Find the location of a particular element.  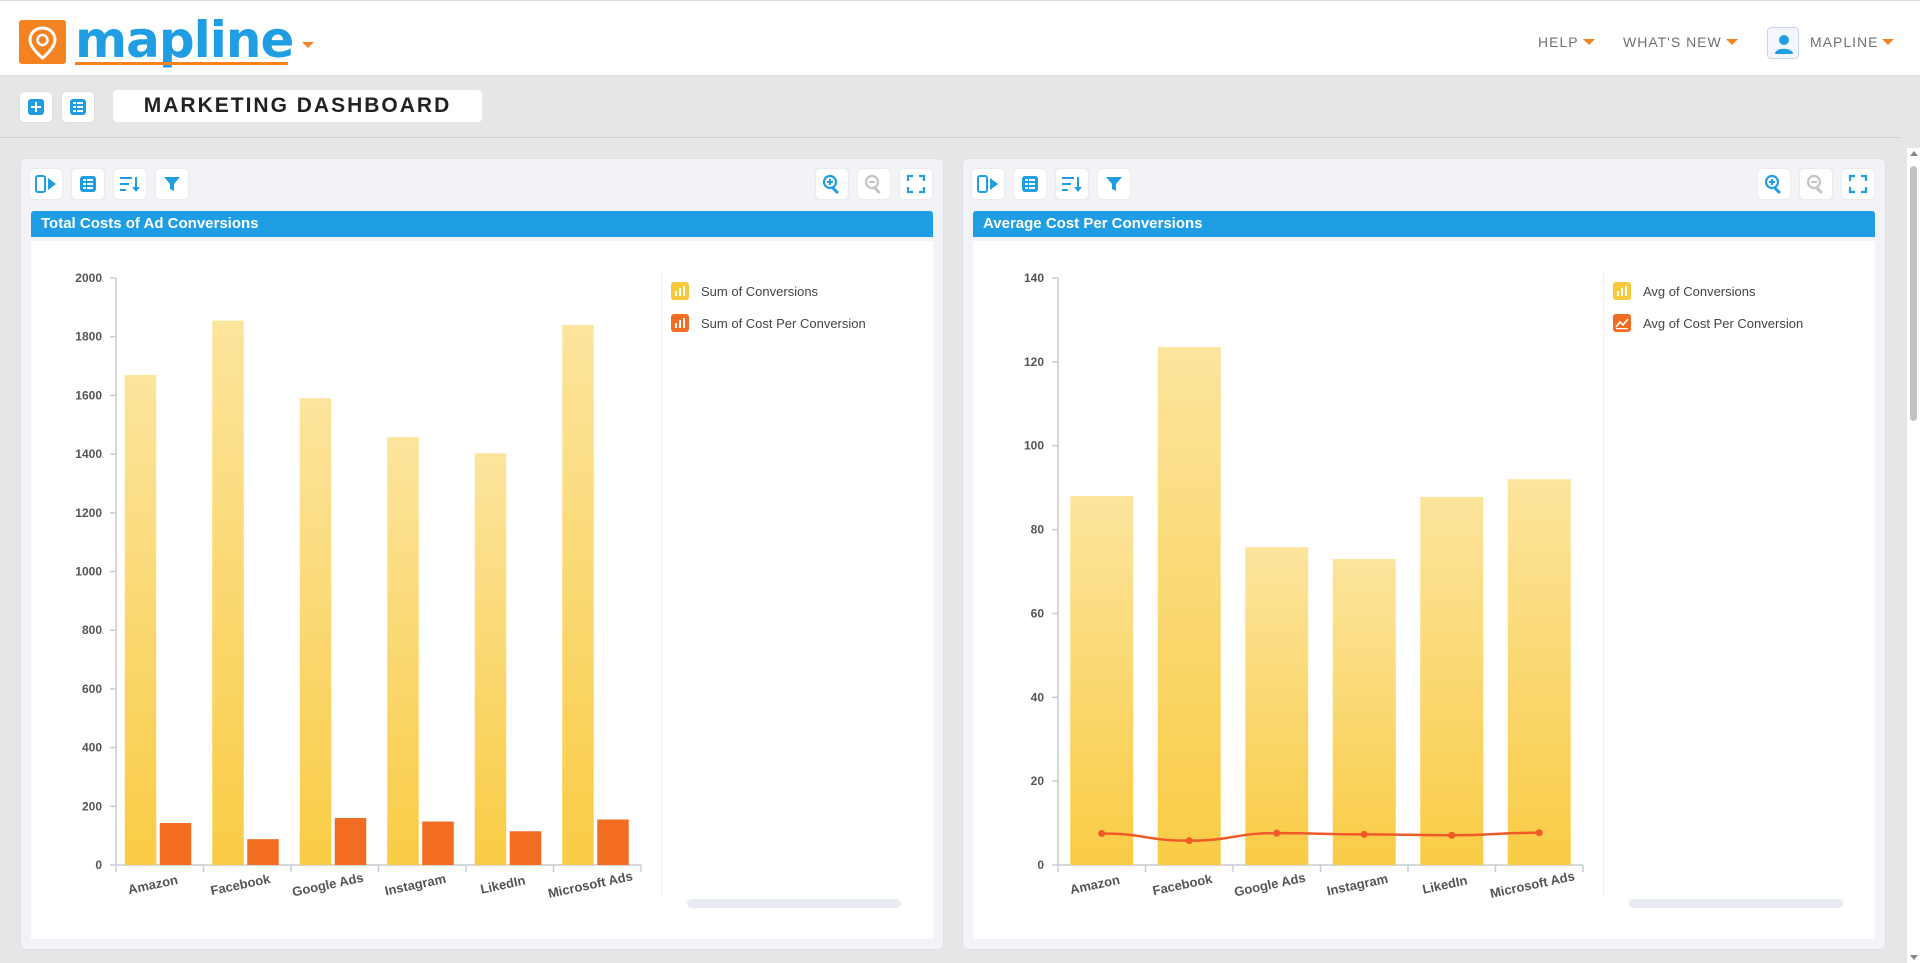

y-tick-label: 100 is located at coordinates (1034, 446).